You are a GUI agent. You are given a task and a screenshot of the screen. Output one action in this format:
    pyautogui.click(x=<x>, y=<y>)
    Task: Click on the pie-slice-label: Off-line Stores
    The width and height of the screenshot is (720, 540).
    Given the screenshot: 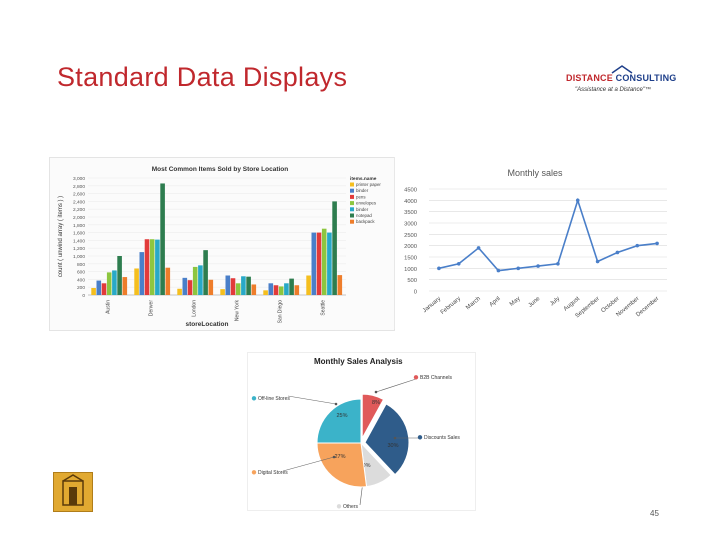 What is the action you would take?
    pyautogui.click(x=274, y=399)
    